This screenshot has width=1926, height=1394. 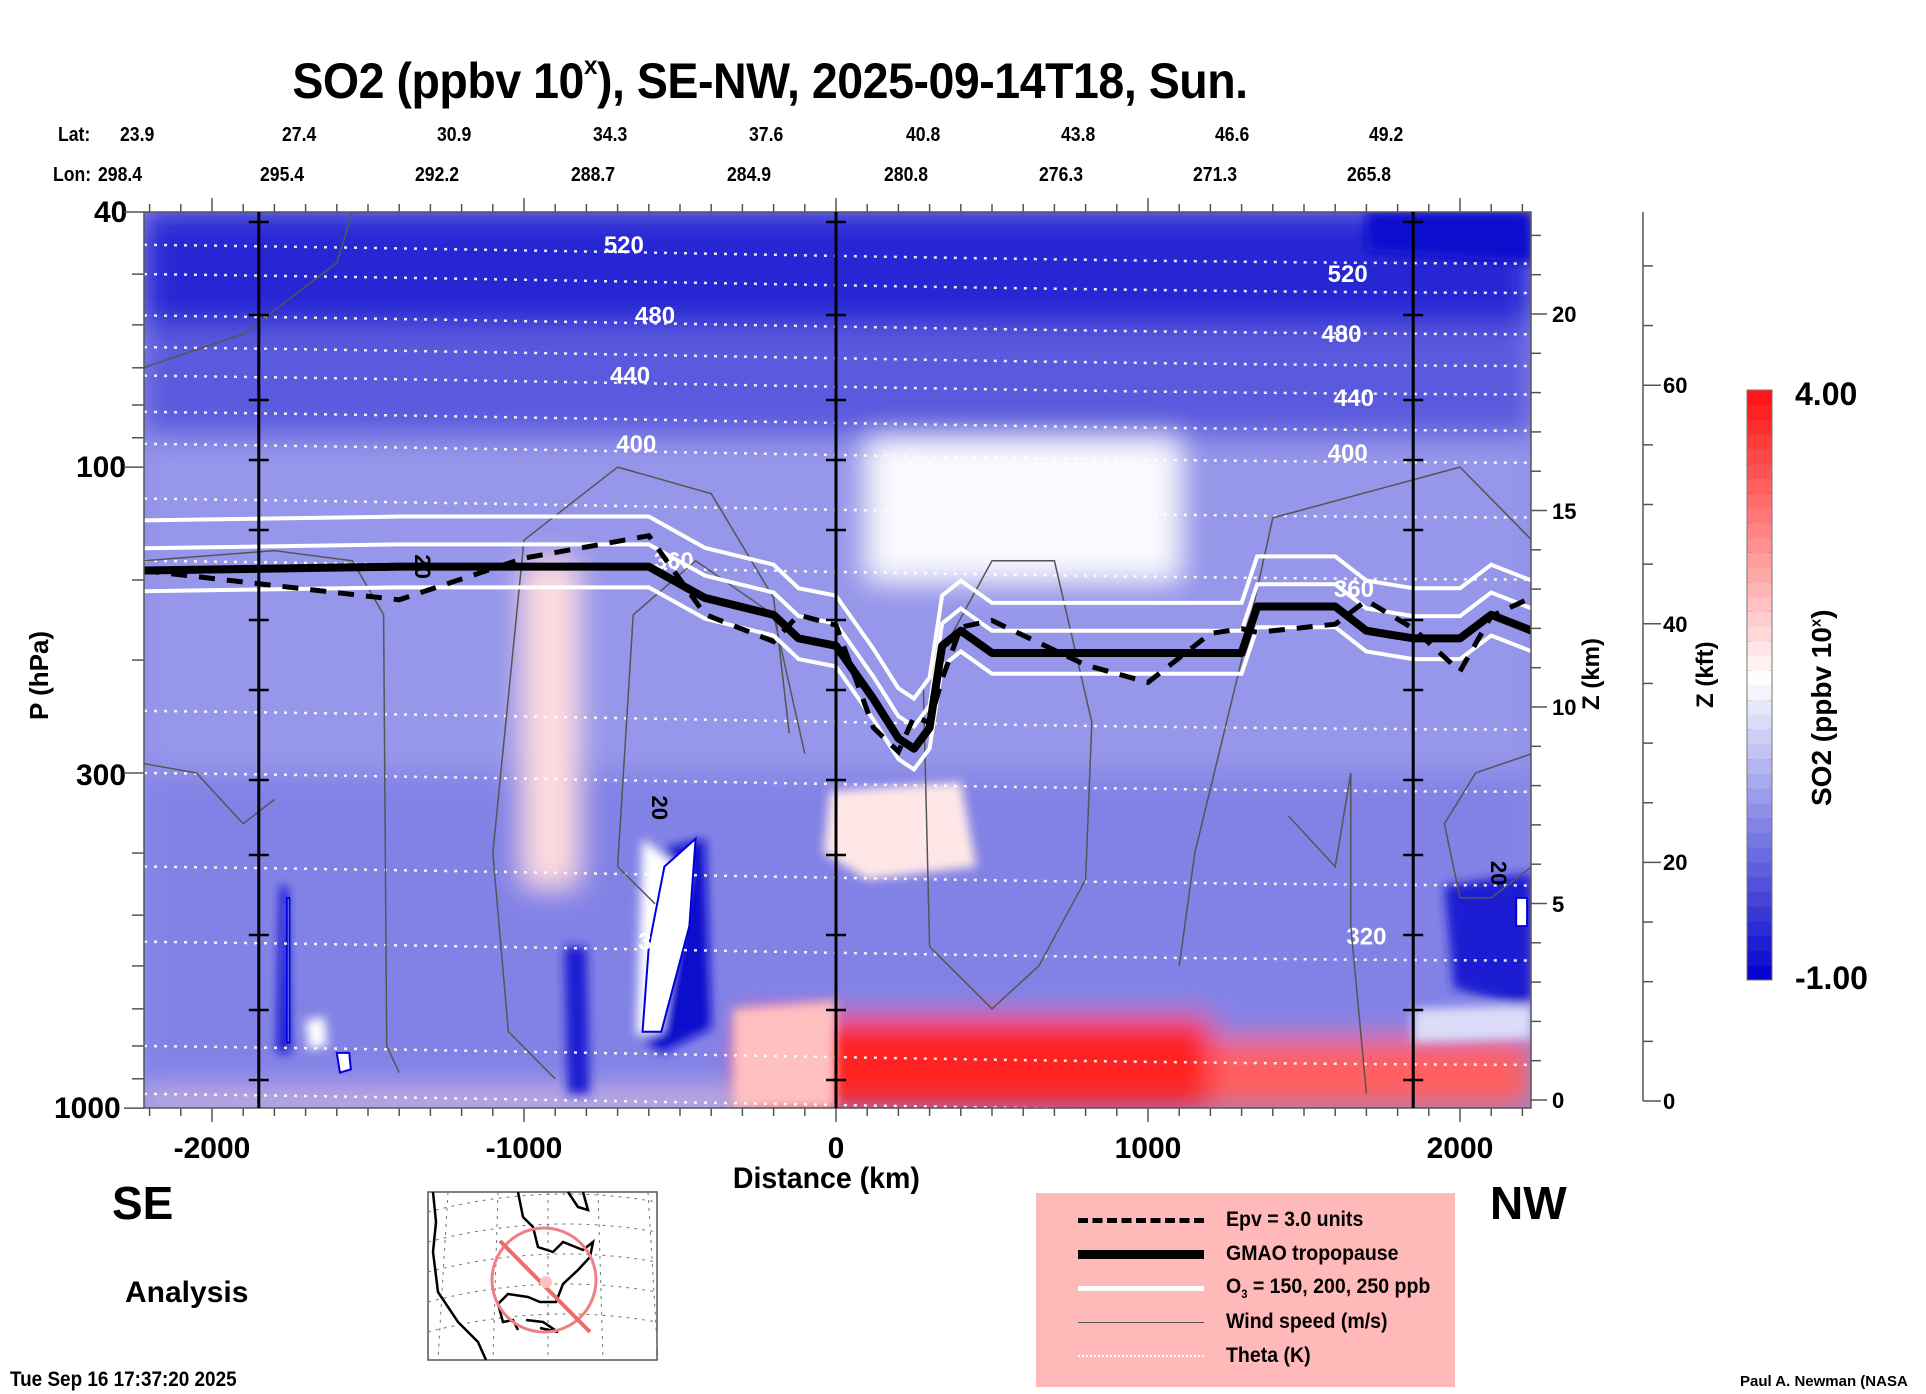 What do you see at coordinates (1564, 511) in the screenshot?
I see `zkm-tick-label: 15` at bounding box center [1564, 511].